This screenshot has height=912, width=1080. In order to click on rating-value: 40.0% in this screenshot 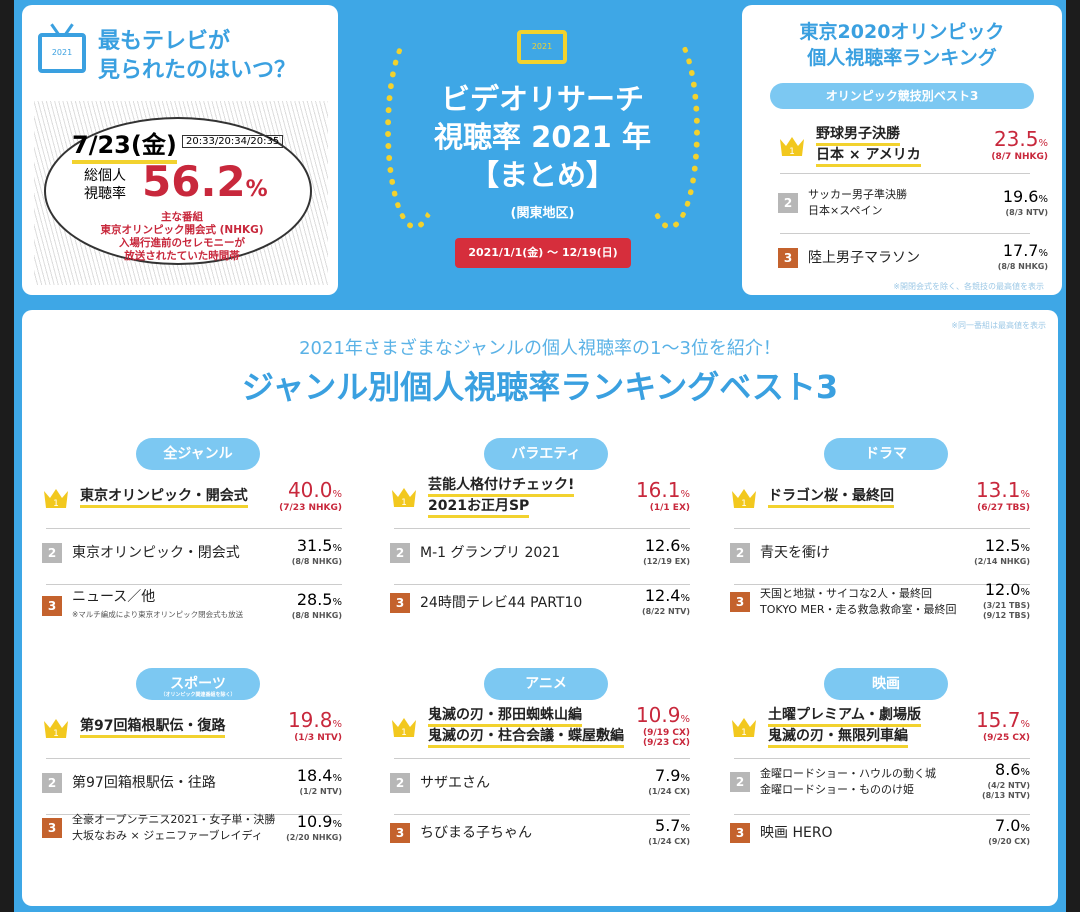, I will do `click(310, 491)`.